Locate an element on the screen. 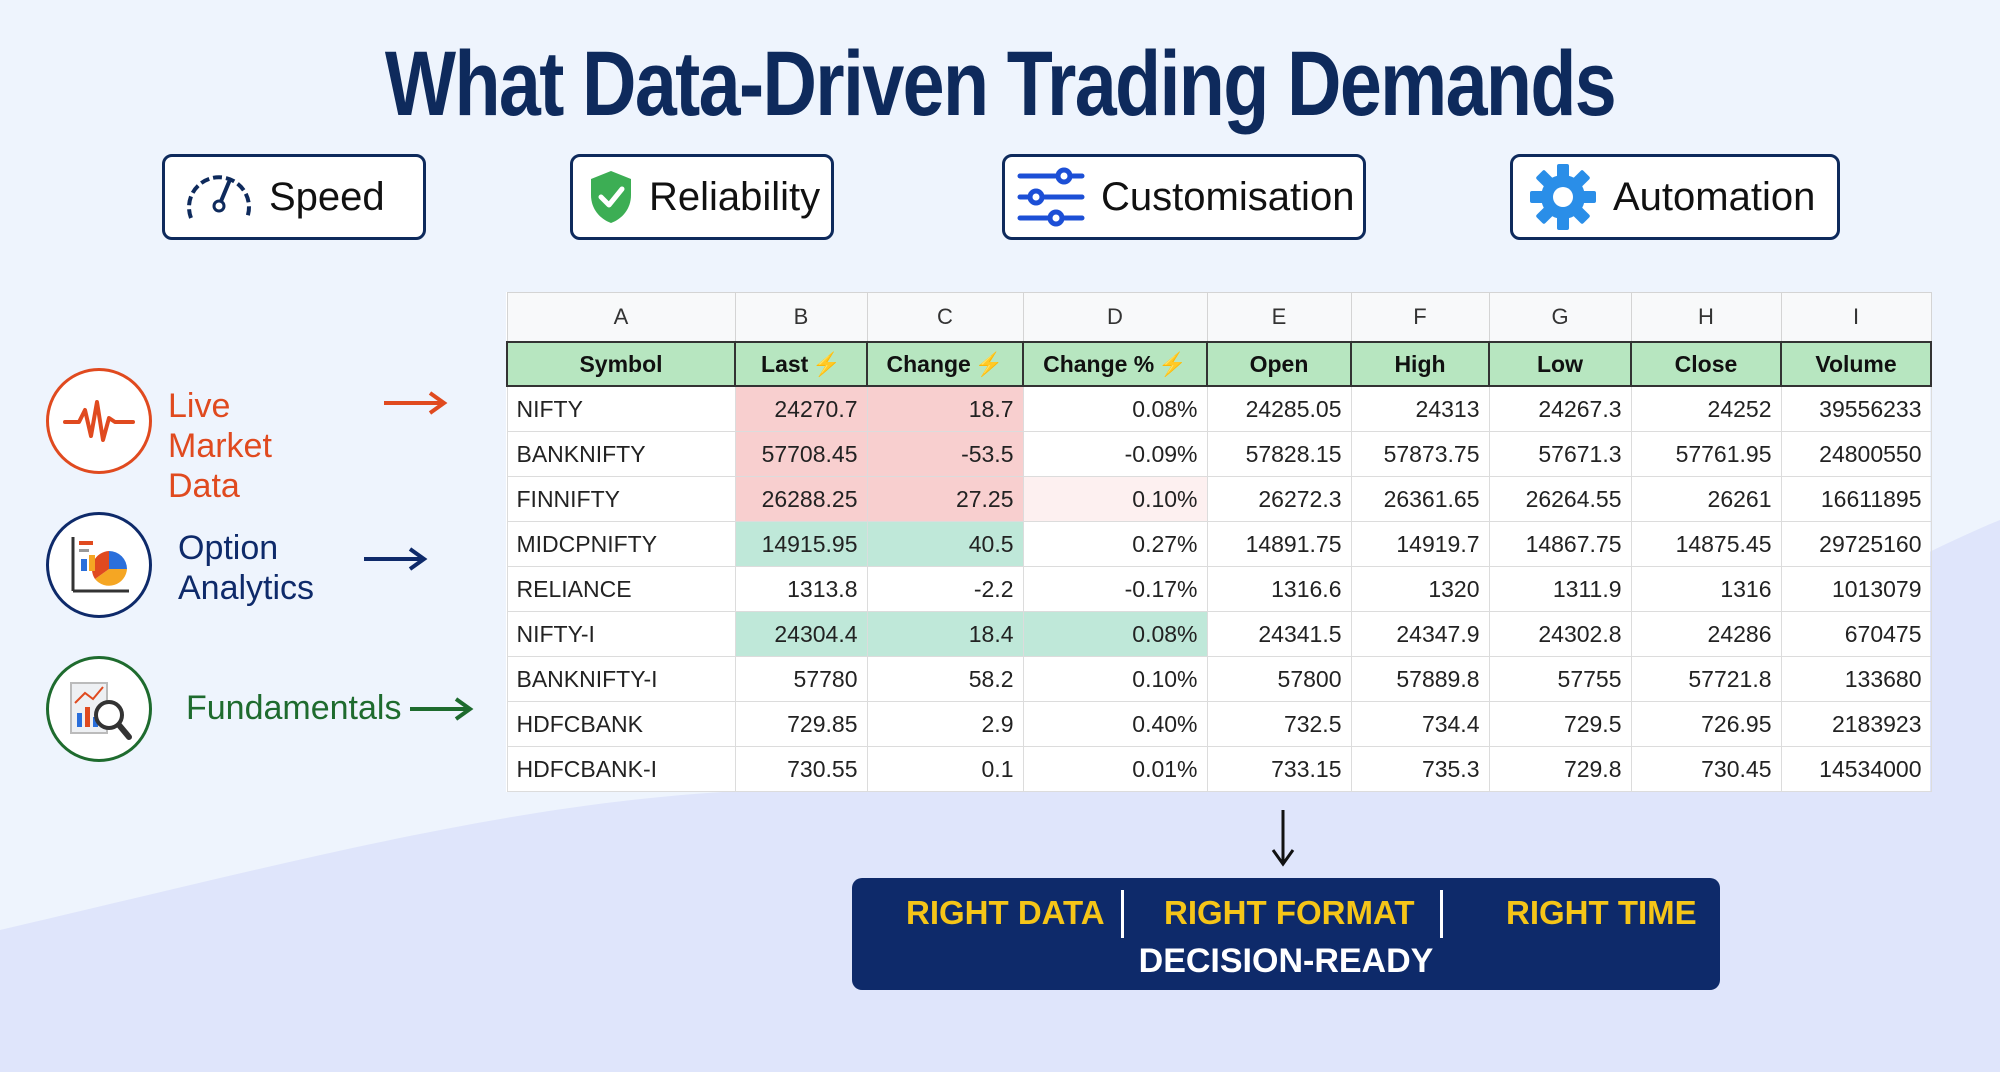 This screenshot has width=2000, height=1072. table-cell: 1320 is located at coordinates (1420, 589).